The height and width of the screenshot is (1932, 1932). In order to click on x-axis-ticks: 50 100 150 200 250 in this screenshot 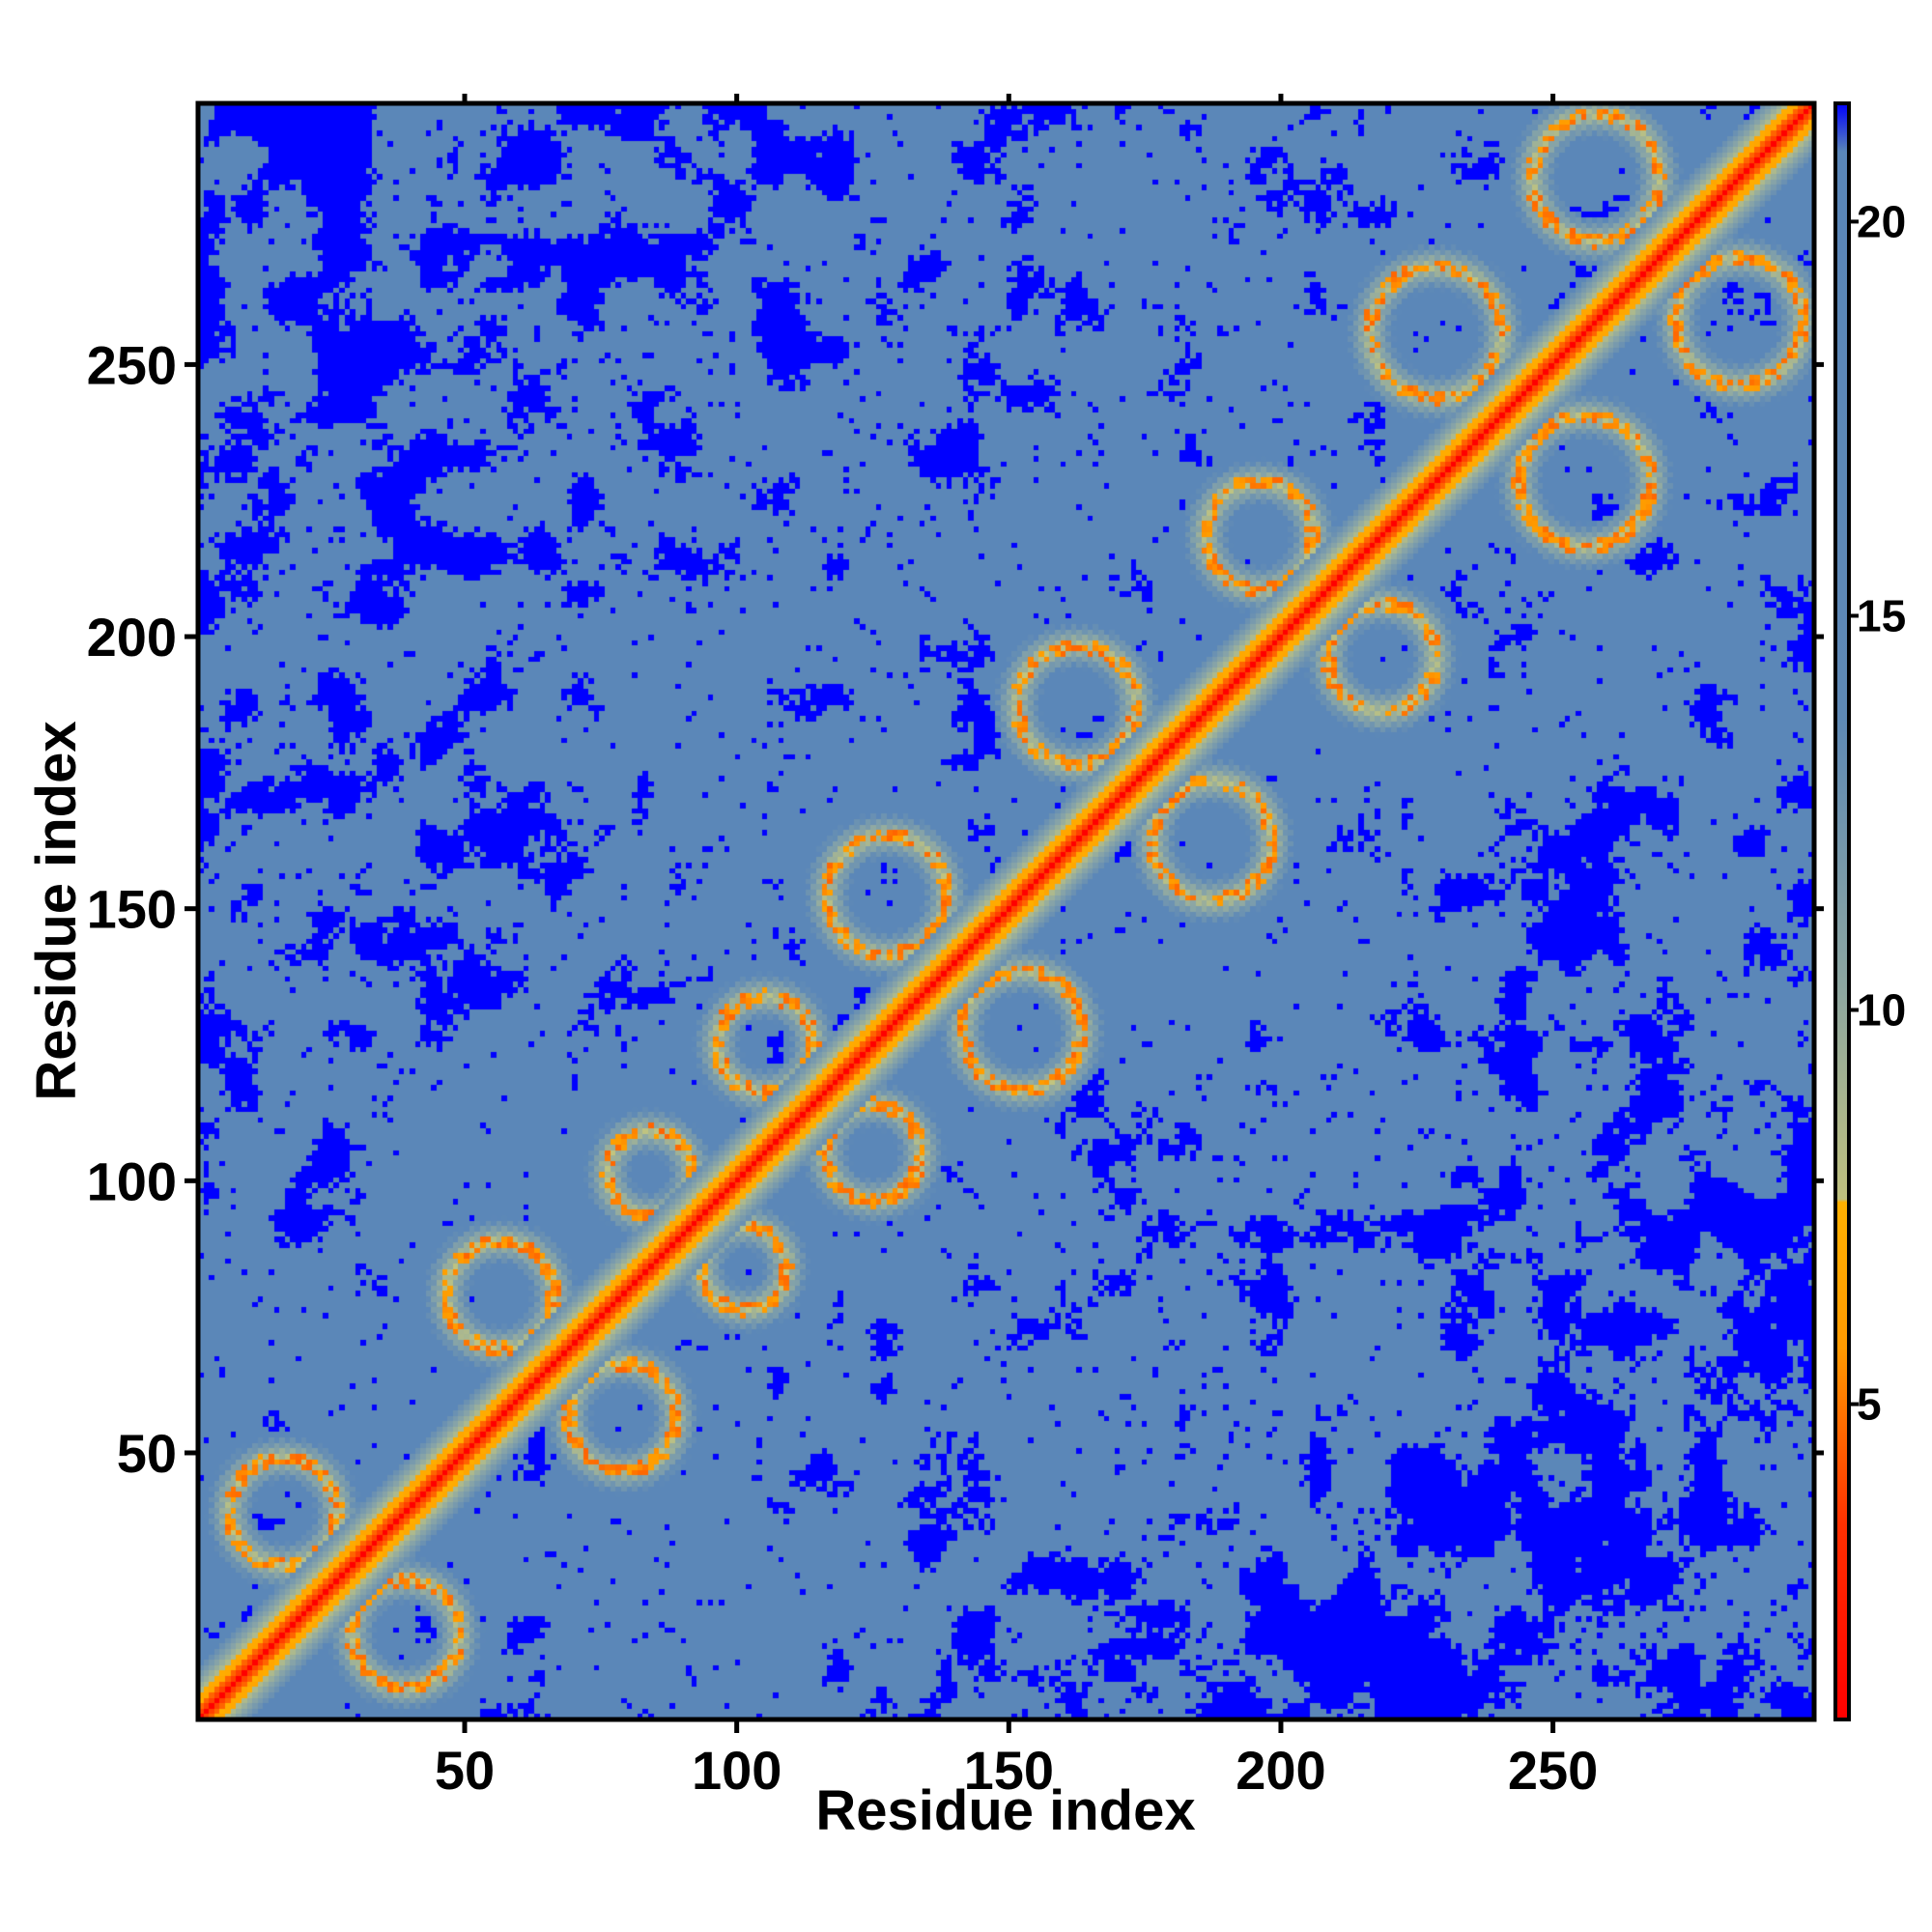, I will do `click(1016, 1760)`.